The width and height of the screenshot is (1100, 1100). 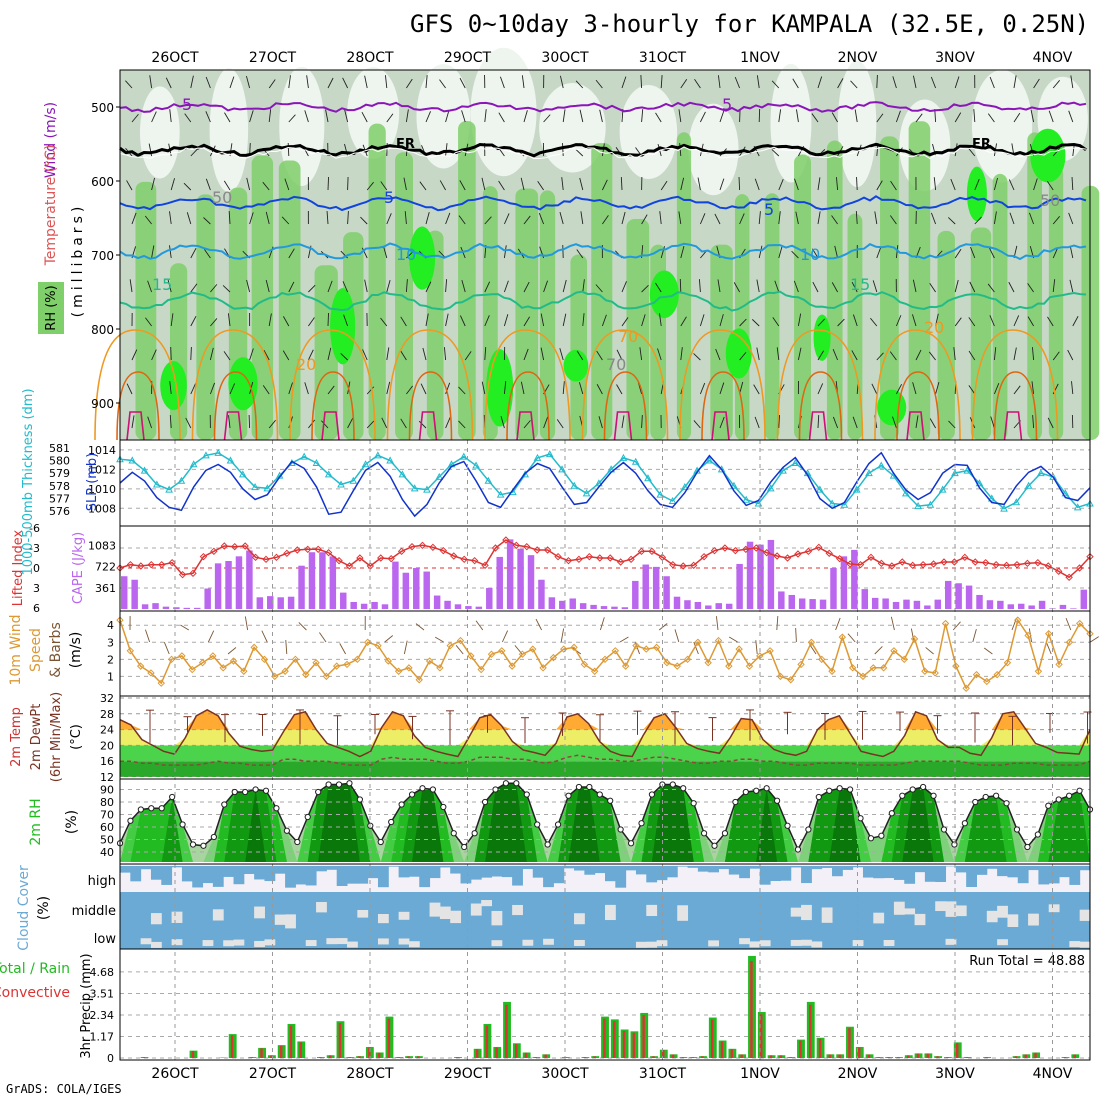 What do you see at coordinates (603, 107) in the screenshot?
I see `isotherm-minus5` at bounding box center [603, 107].